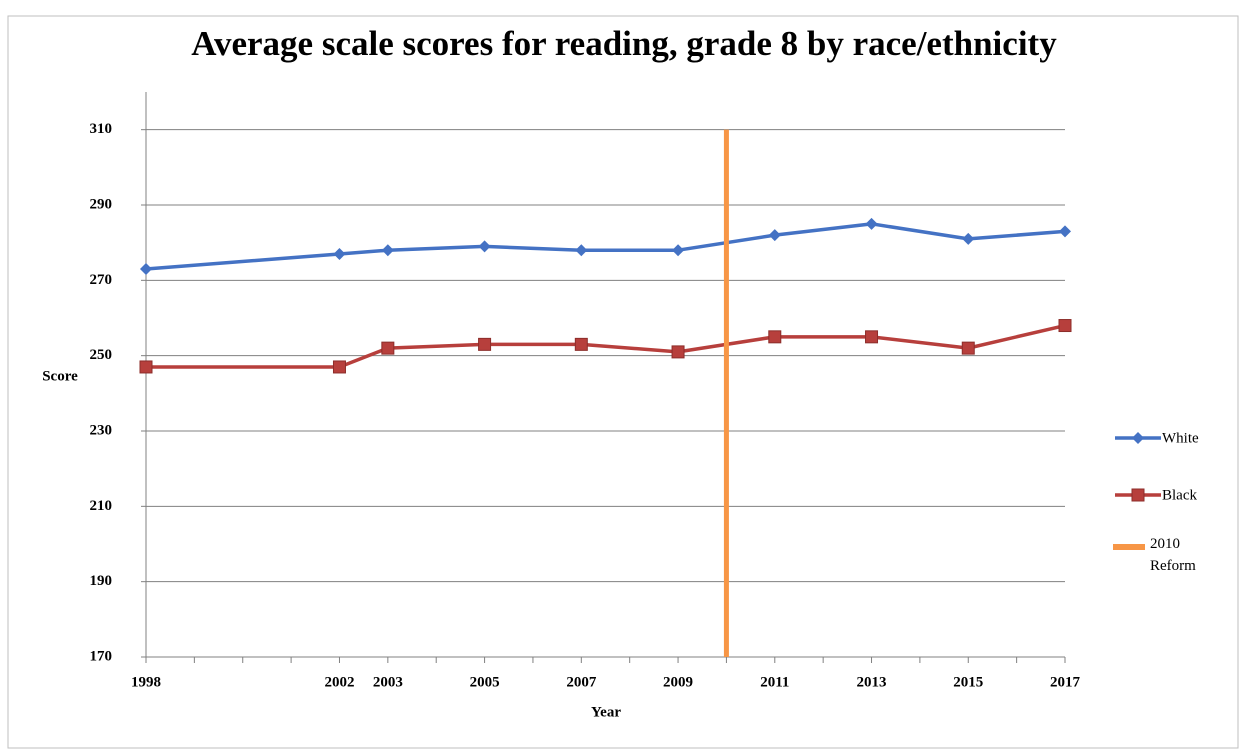  I want to click on legend-label: White, so click(1180, 438).